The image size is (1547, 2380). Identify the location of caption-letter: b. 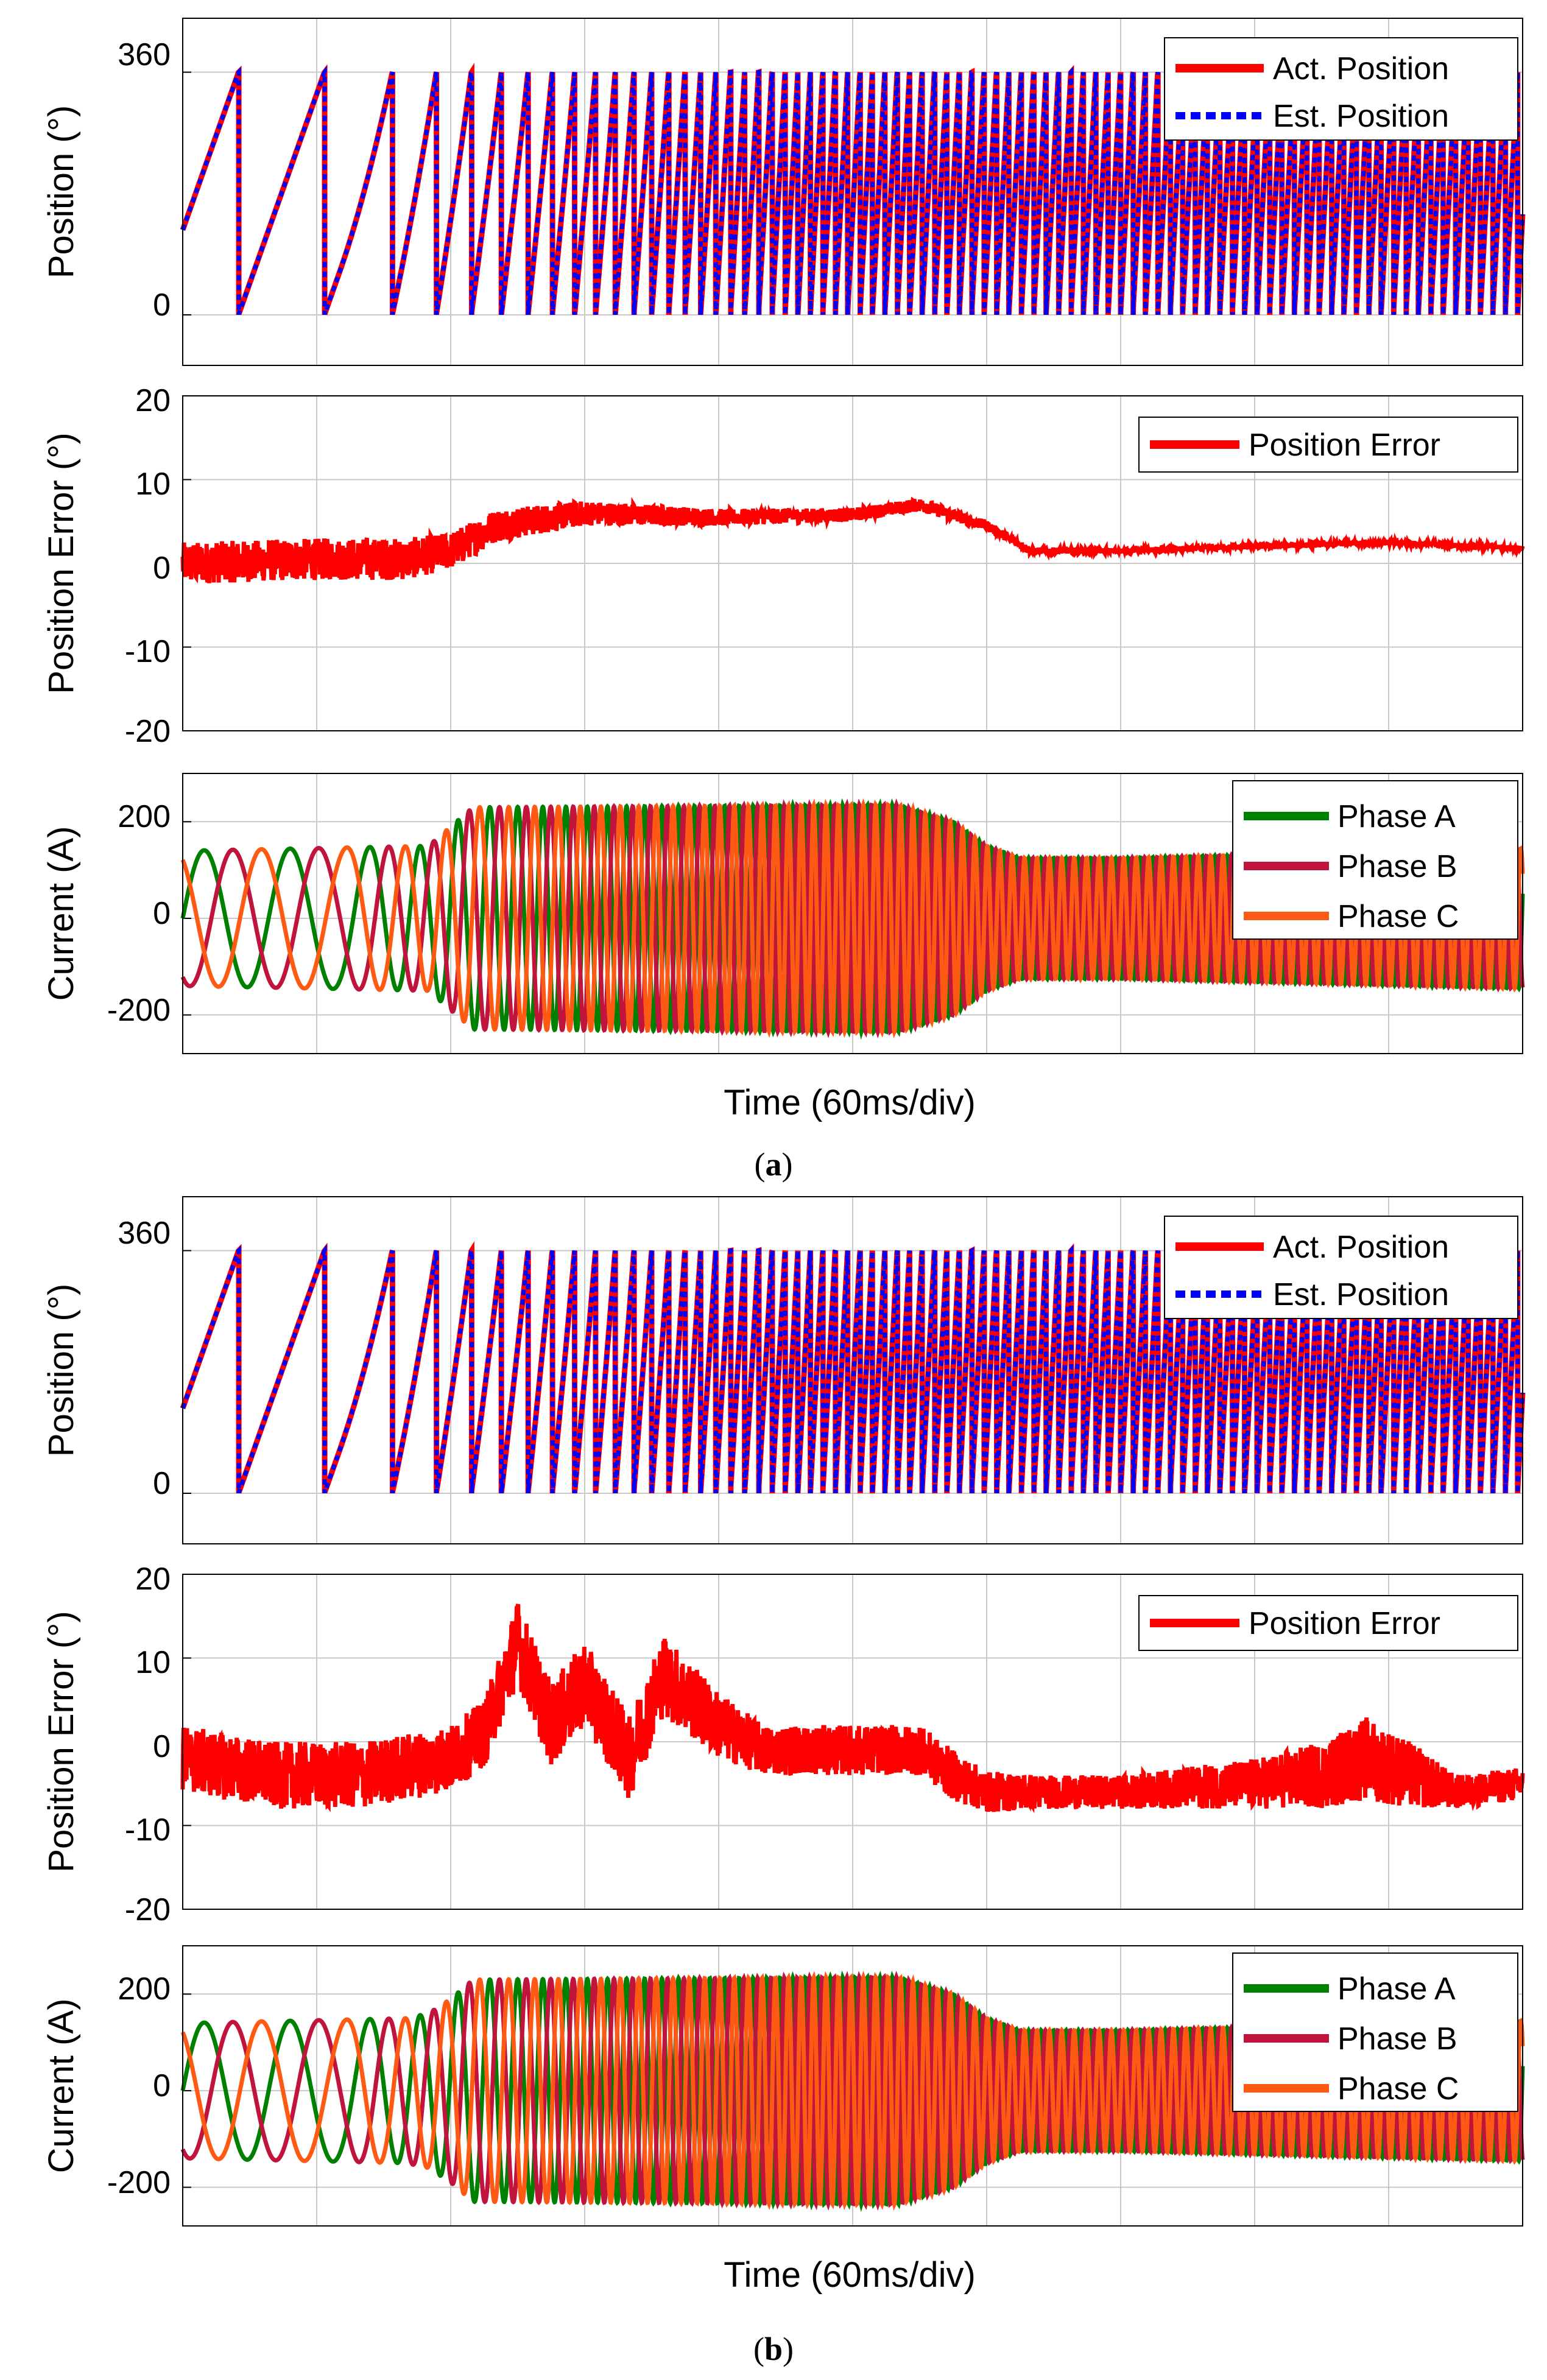
(774, 2349).